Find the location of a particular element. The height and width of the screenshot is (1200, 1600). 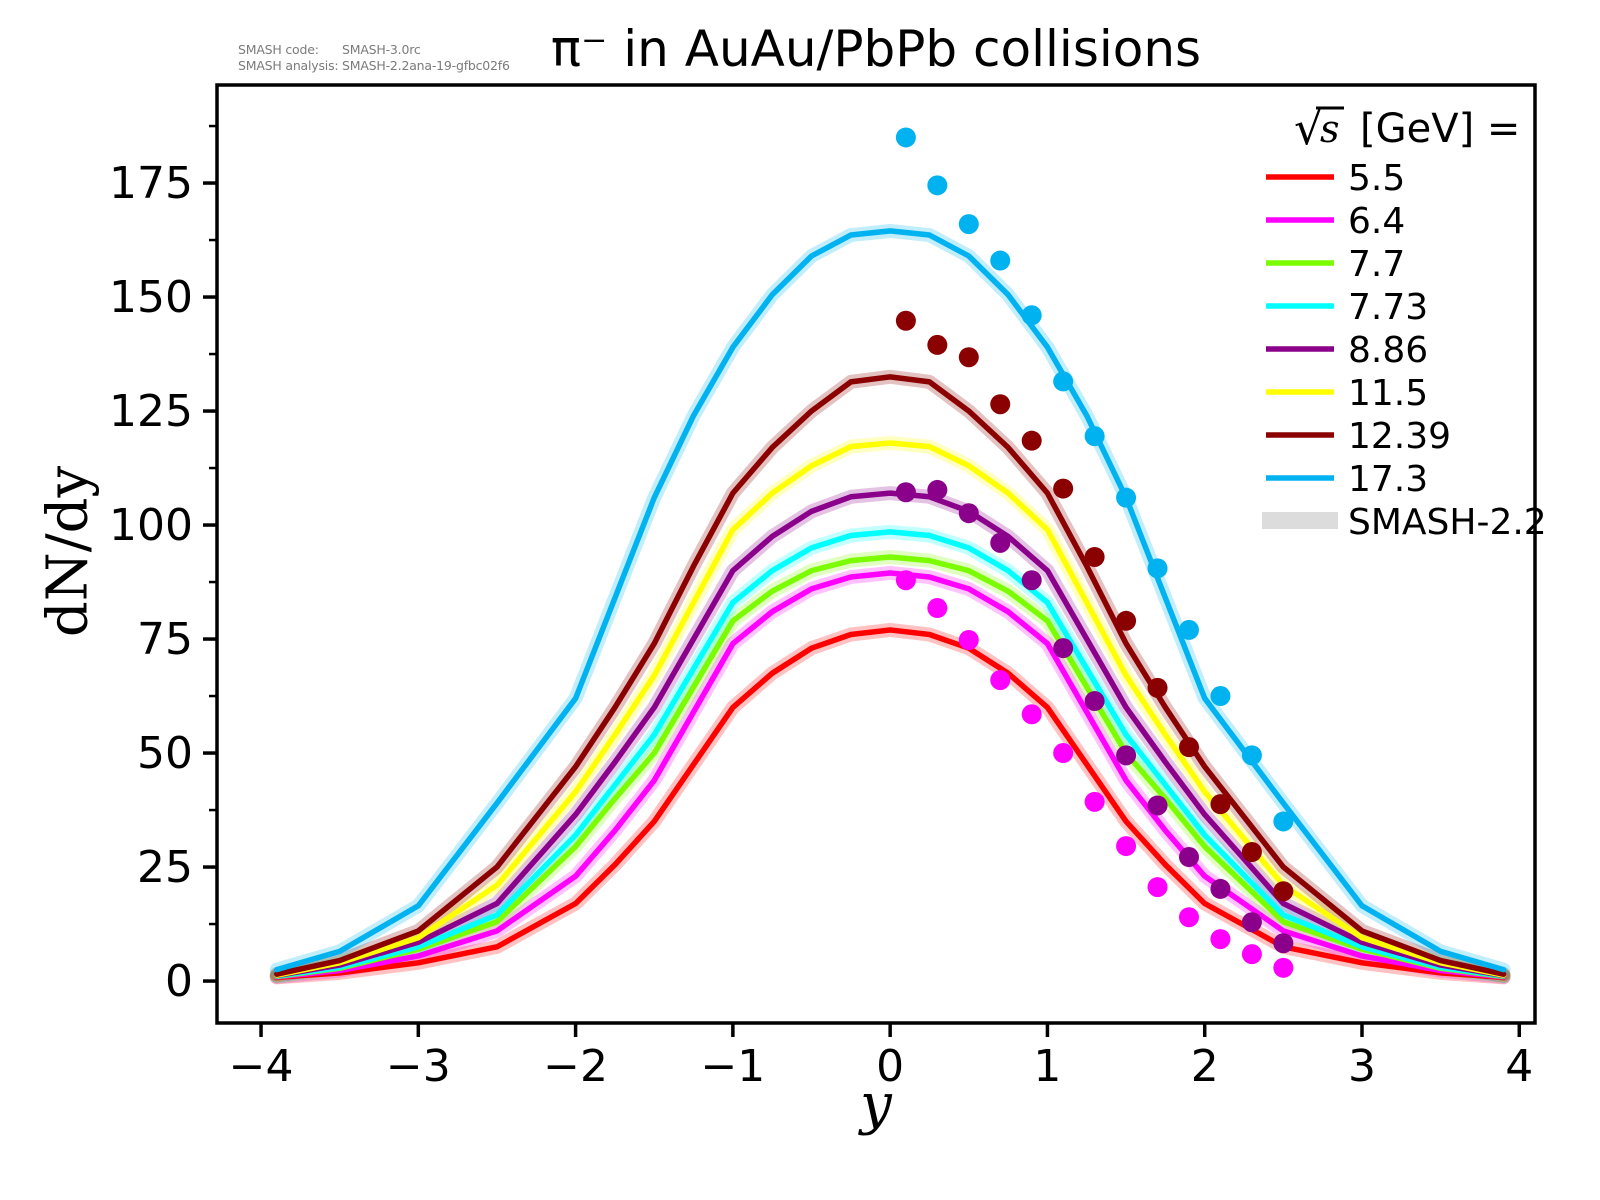

x-tick-label: 3 is located at coordinates (1362, 1066).